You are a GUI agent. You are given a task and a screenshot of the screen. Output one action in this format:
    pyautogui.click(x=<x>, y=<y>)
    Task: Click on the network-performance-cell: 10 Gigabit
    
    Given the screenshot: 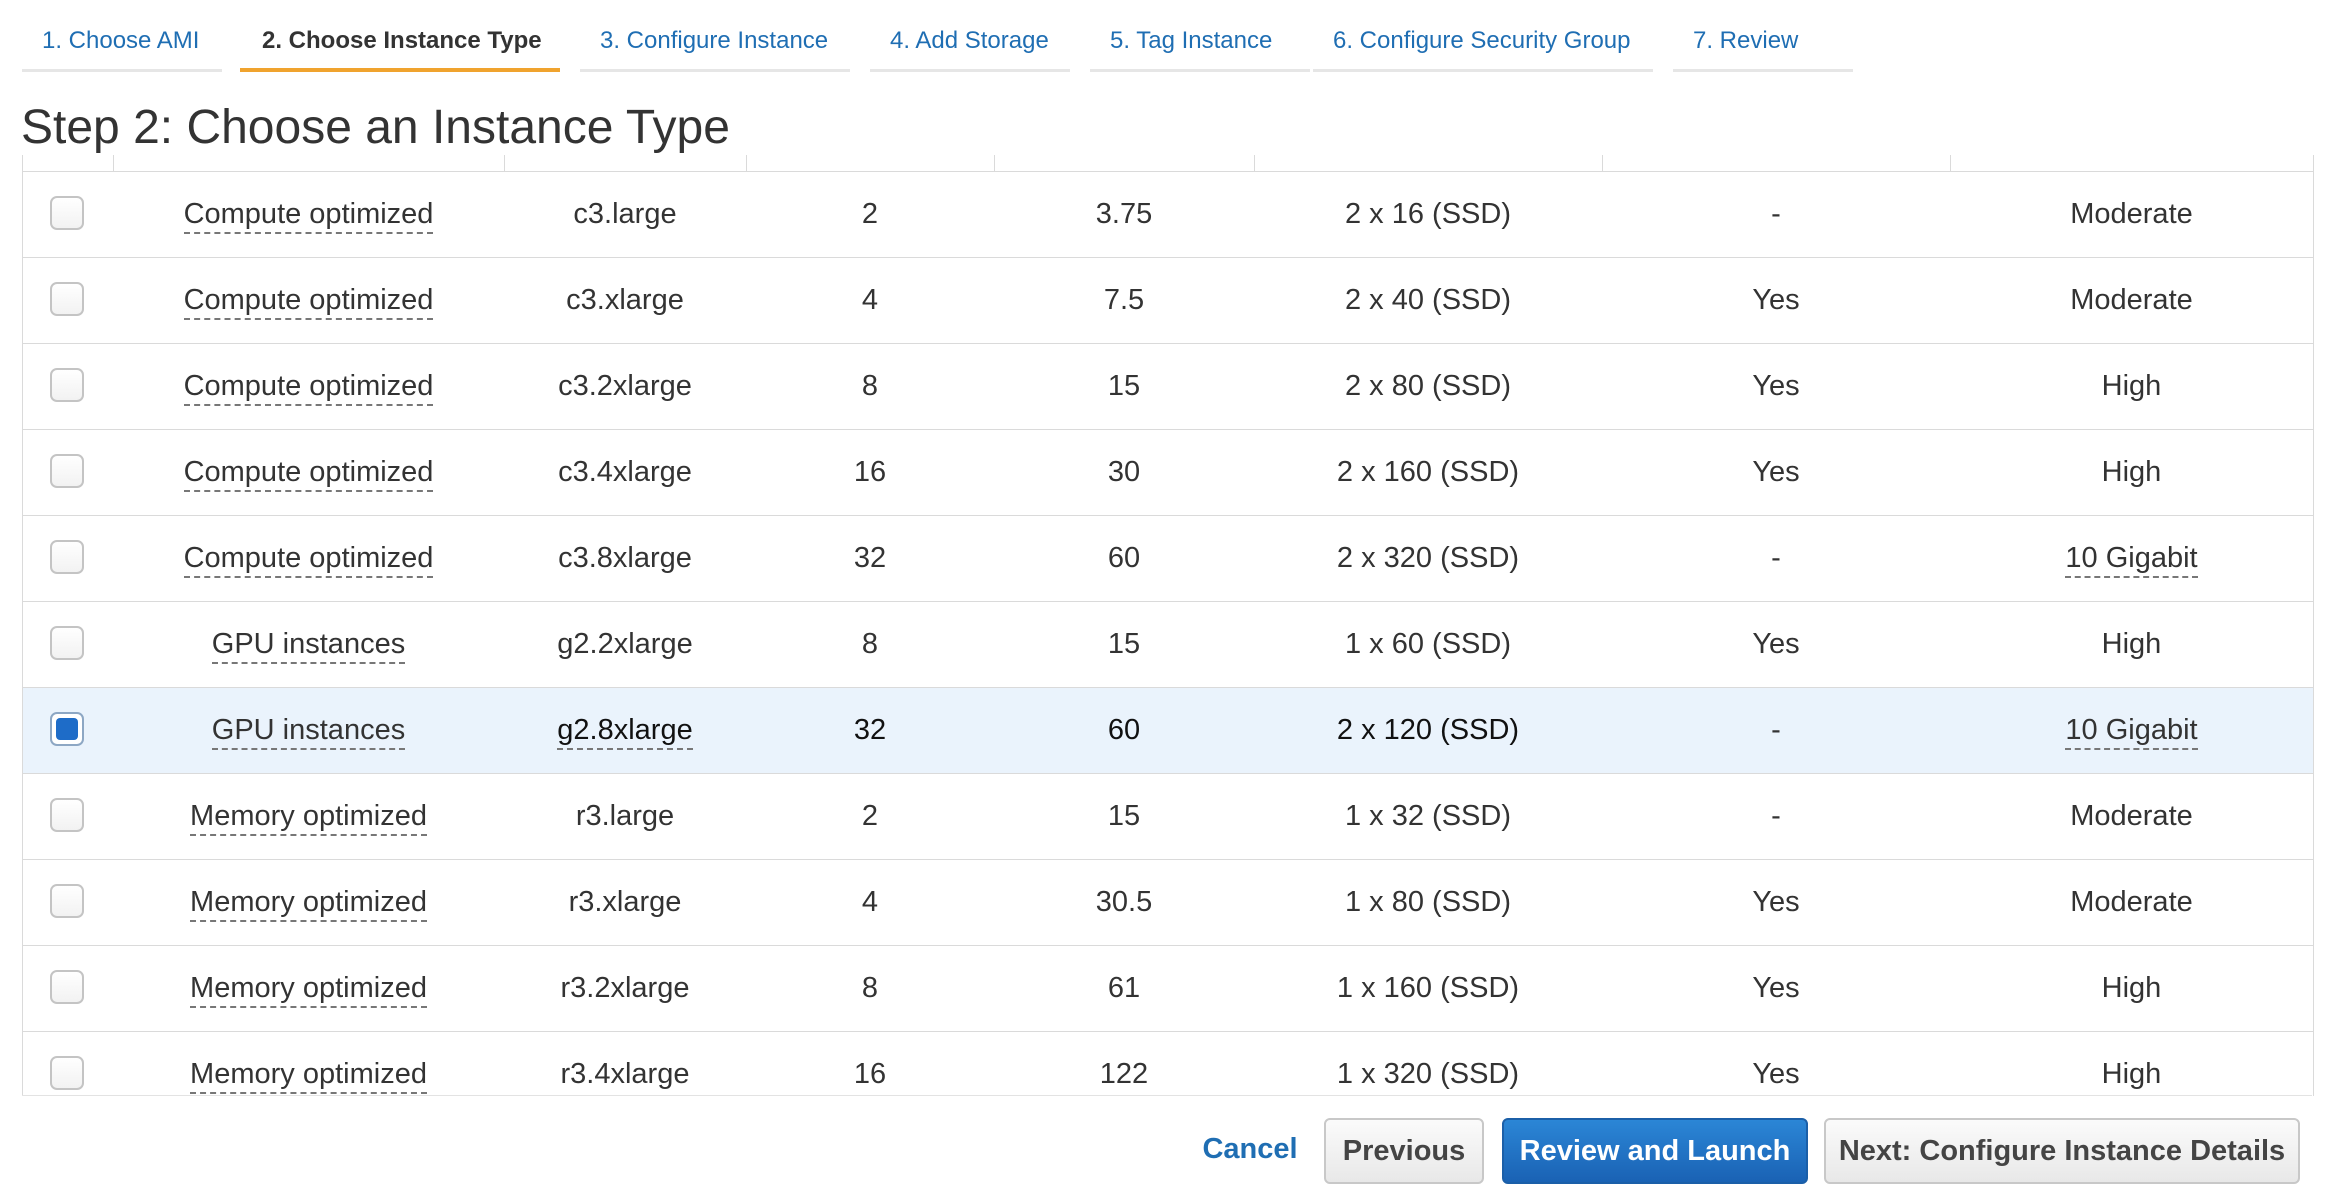 What is the action you would take?
    pyautogui.click(x=2131, y=730)
    